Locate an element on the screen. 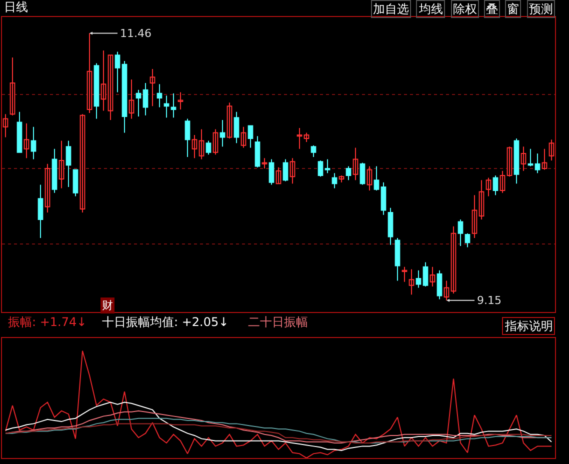 This screenshot has height=464, width=569. annotation: 11.46 is located at coordinates (136, 33).